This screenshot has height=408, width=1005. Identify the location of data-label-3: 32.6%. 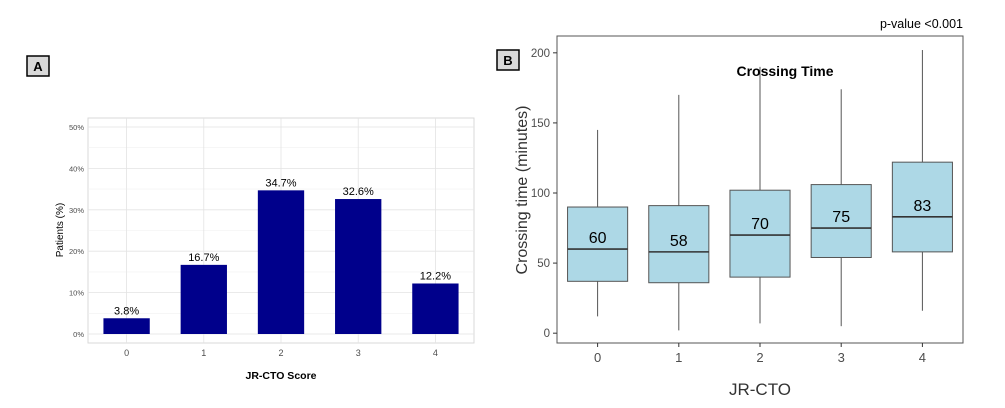
(358, 192).